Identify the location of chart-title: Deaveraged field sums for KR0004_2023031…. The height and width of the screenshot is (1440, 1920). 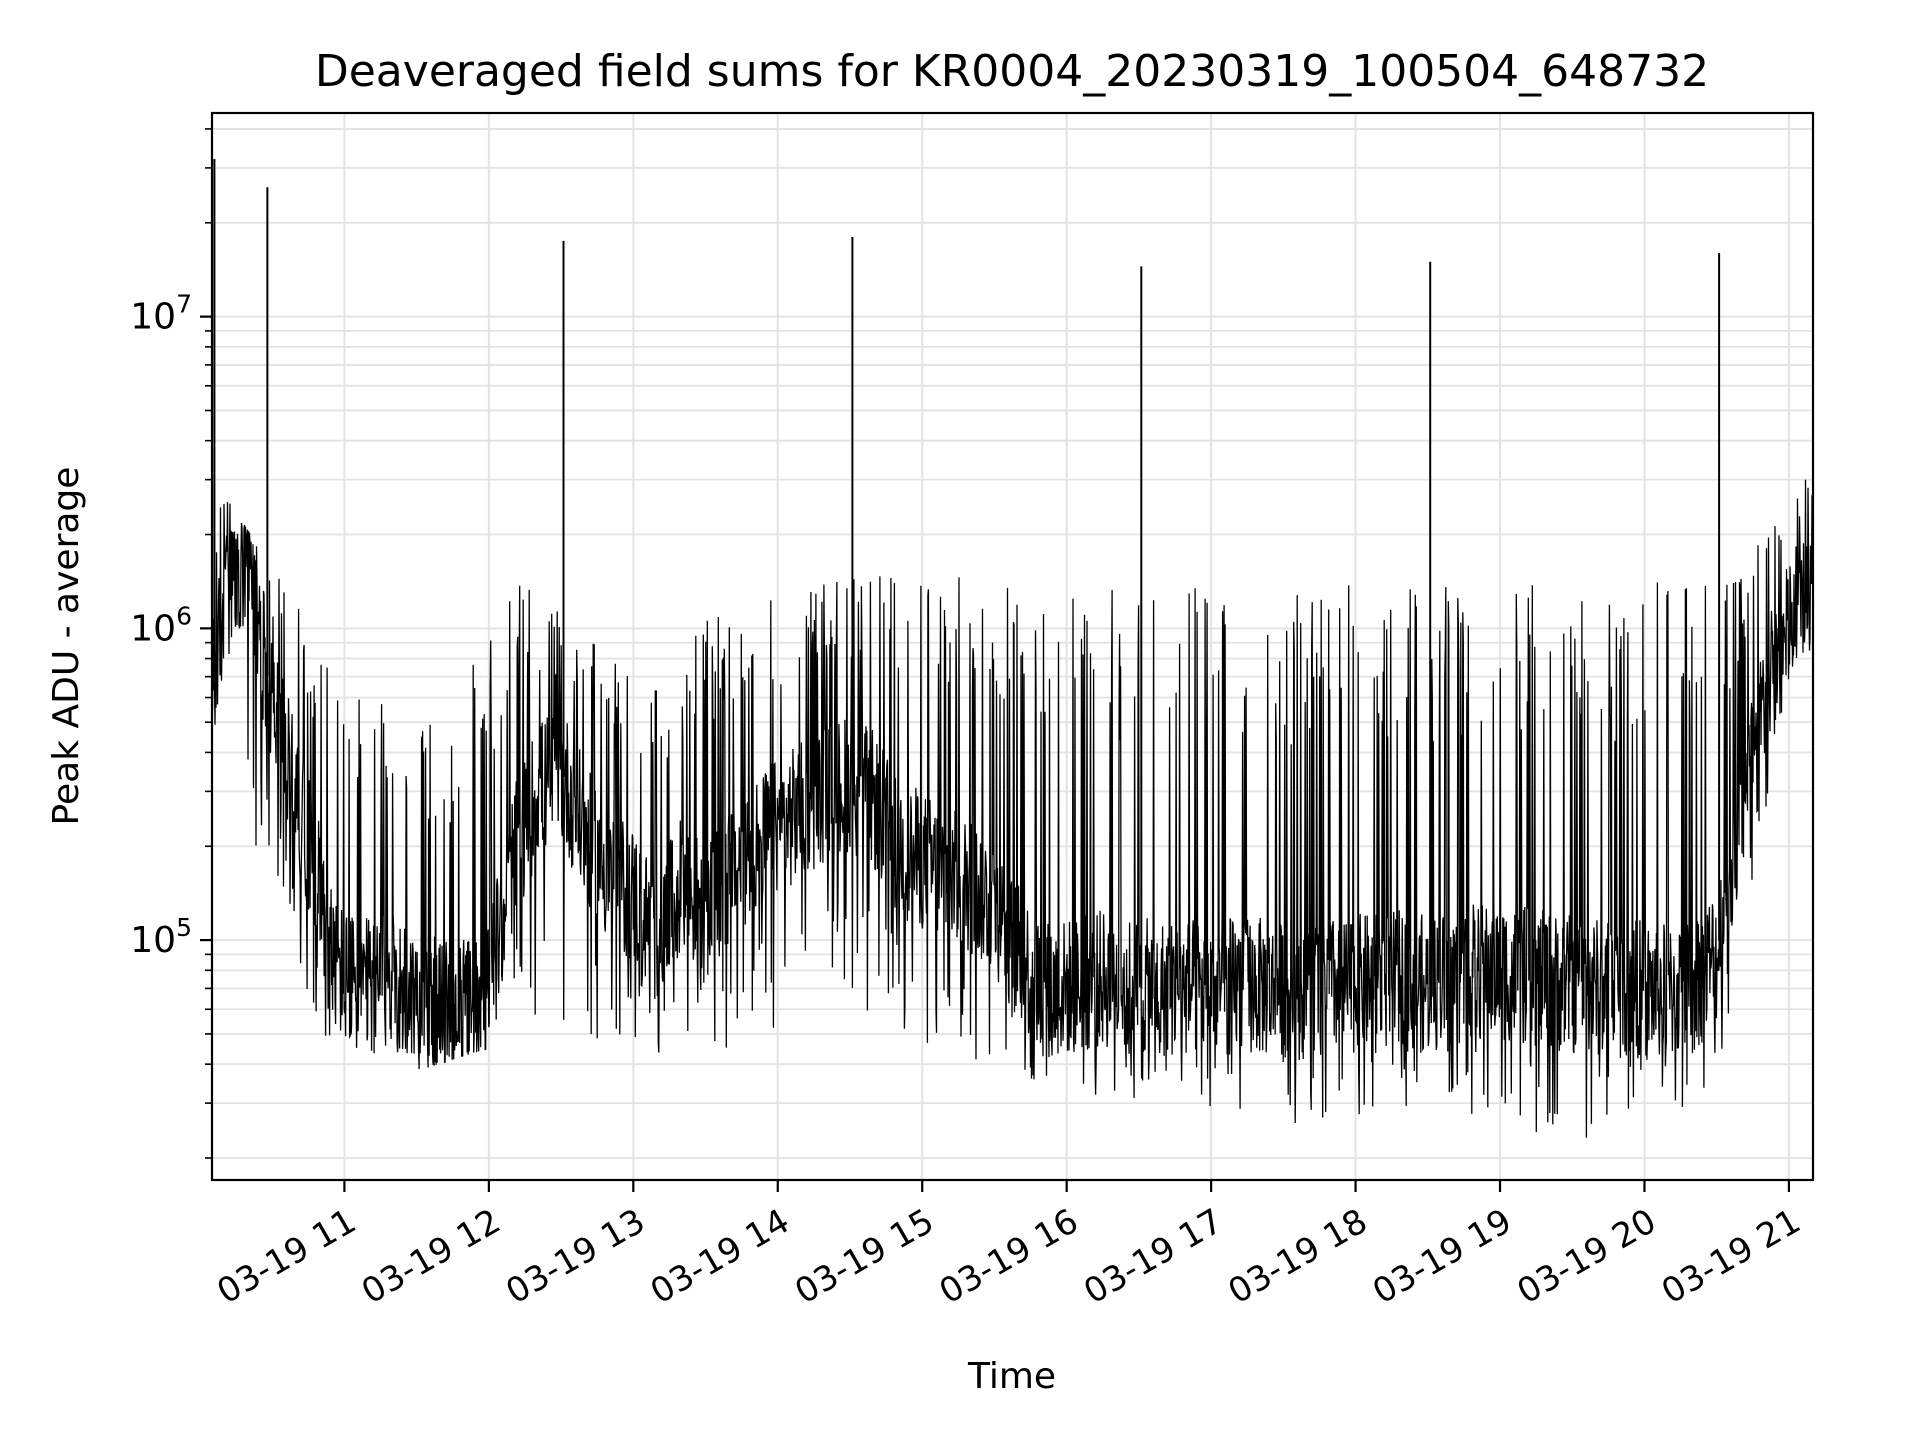
(1012, 71).